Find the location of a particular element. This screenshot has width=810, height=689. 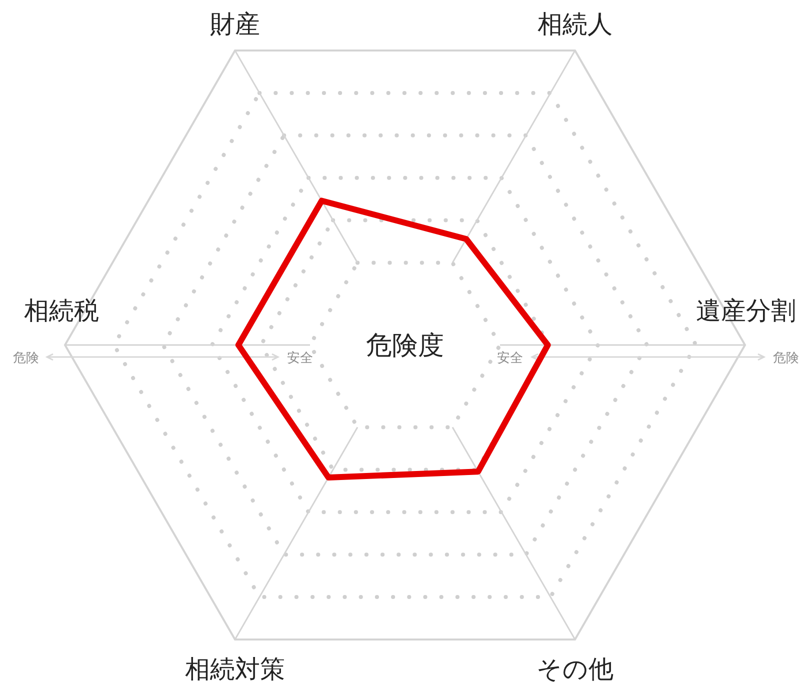

text: 危険度 is located at coordinates (405, 346).